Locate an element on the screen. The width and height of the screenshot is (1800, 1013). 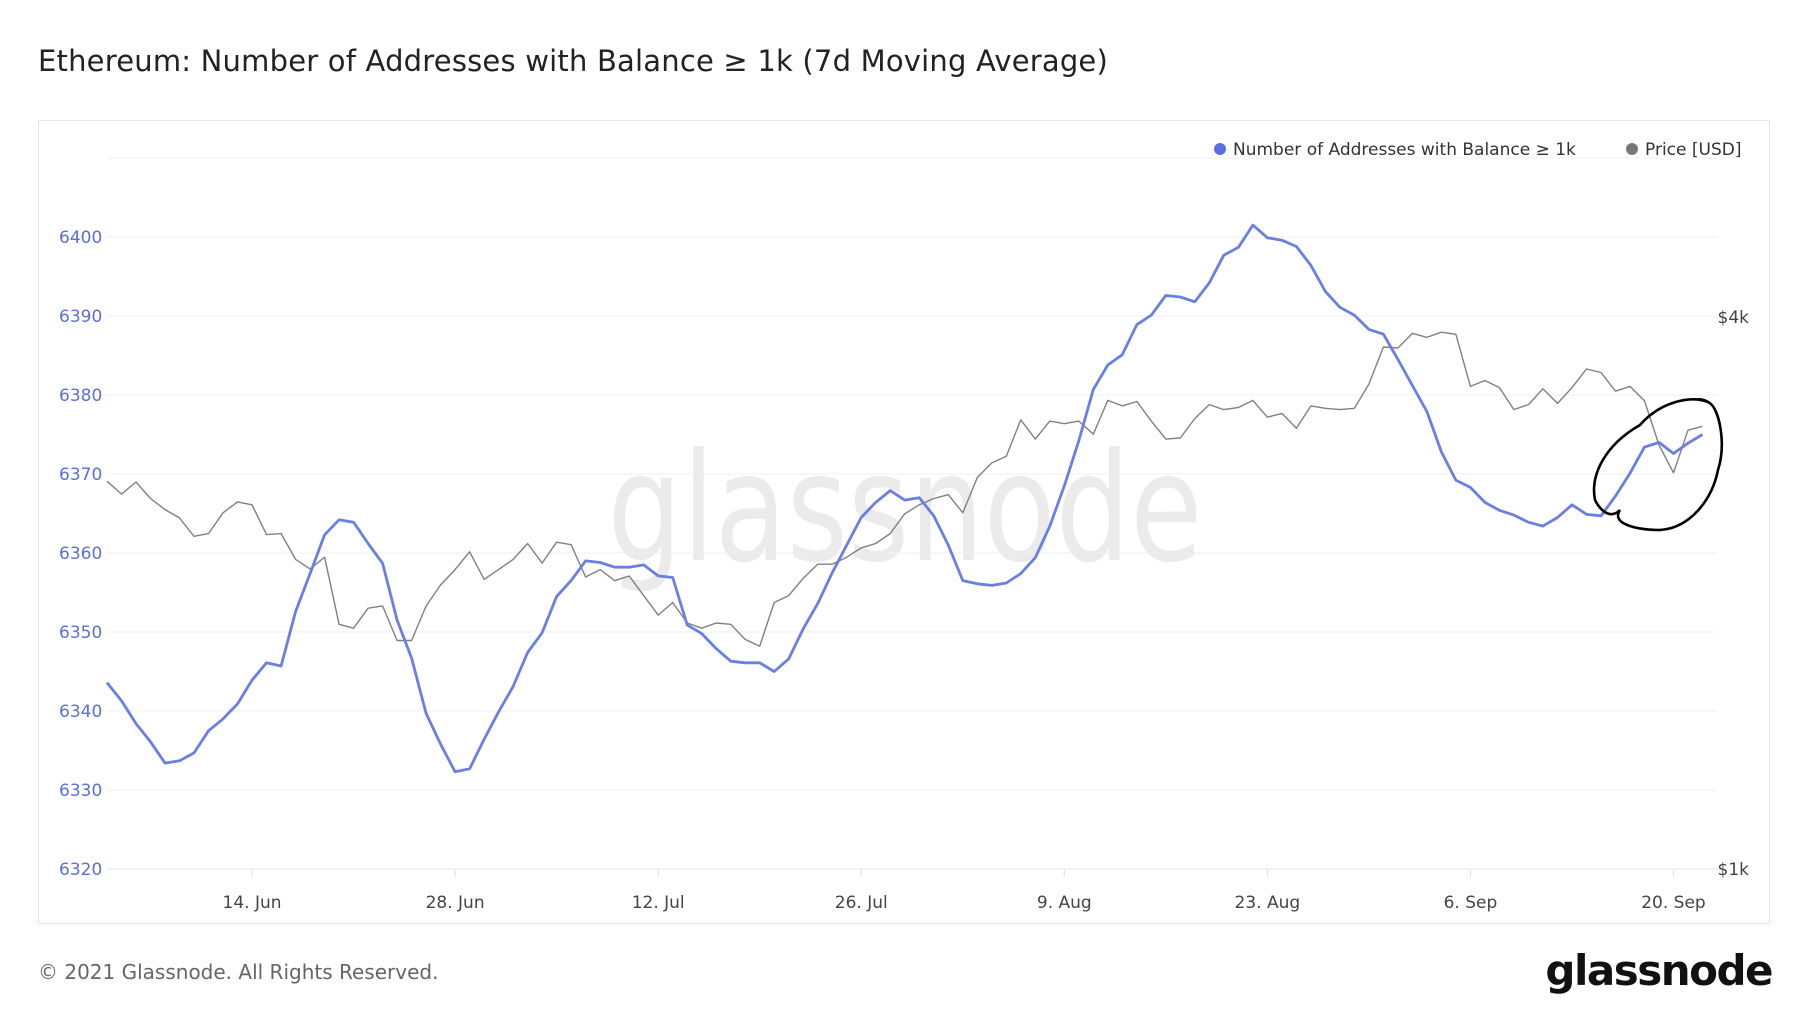
y-axis-left-tick: 6320 is located at coordinates (80, 870).